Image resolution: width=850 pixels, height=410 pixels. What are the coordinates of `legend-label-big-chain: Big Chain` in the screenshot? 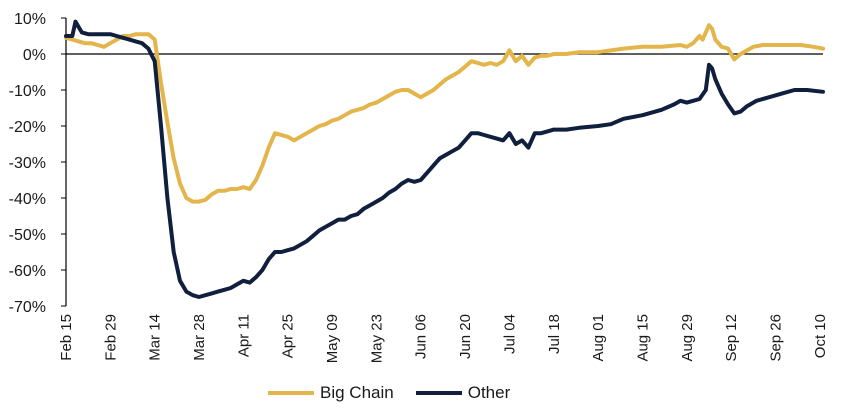 It's located at (357, 392).